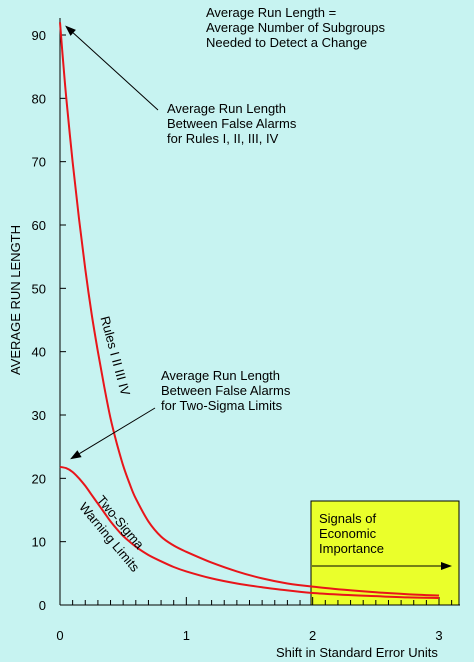 This screenshot has height=662, width=474. What do you see at coordinates (438, 635) in the screenshot?
I see `x-tick-label: 3` at bounding box center [438, 635].